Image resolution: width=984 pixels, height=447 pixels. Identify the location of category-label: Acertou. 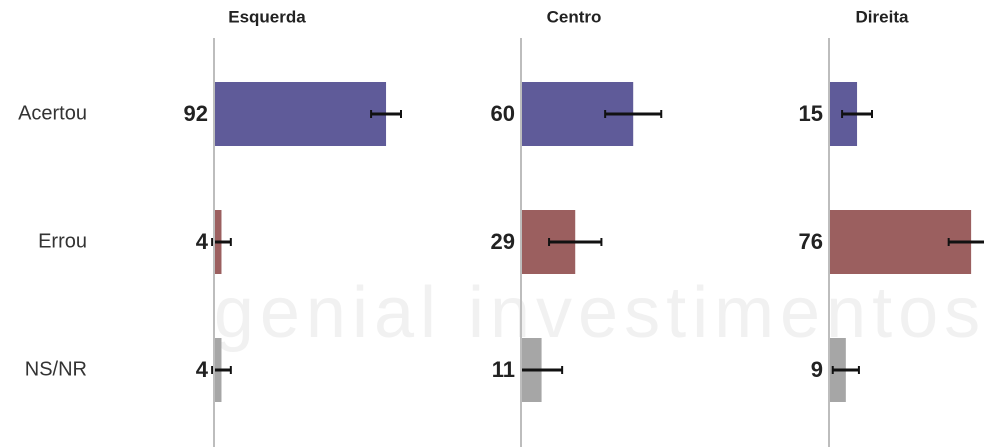
(52, 113).